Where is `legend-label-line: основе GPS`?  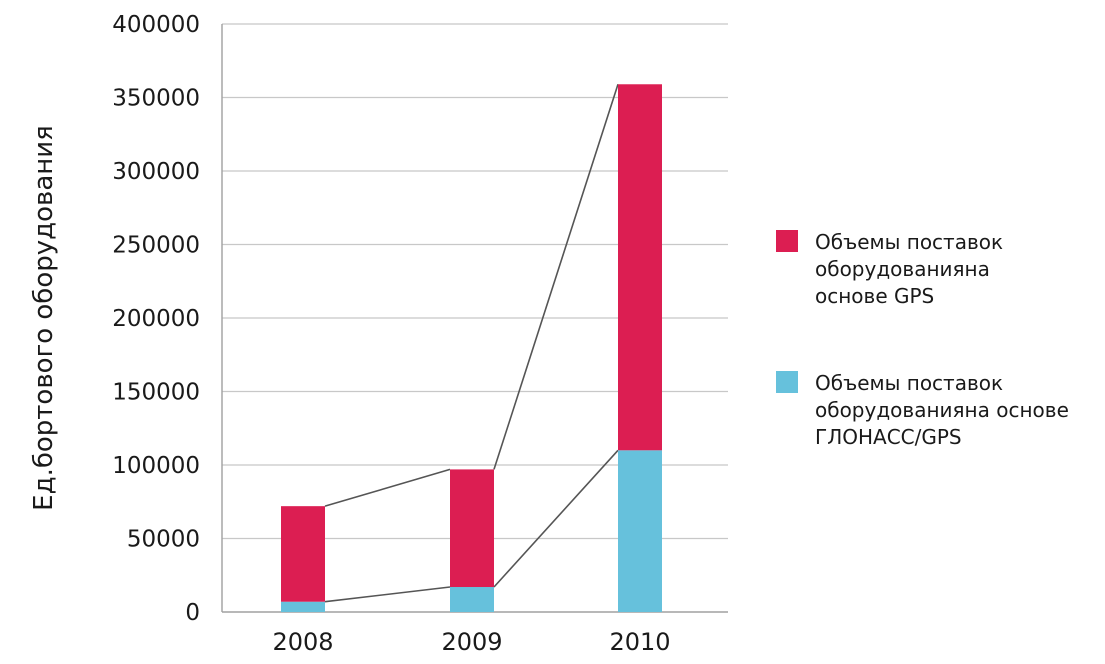 legend-label-line: основе GPS is located at coordinates (874, 296).